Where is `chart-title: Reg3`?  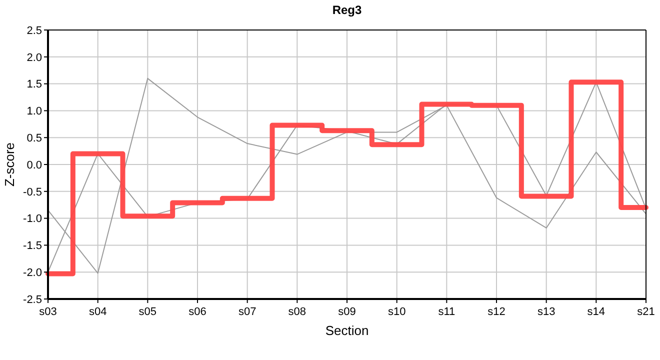 chart-title: Reg3 is located at coordinates (347, 10).